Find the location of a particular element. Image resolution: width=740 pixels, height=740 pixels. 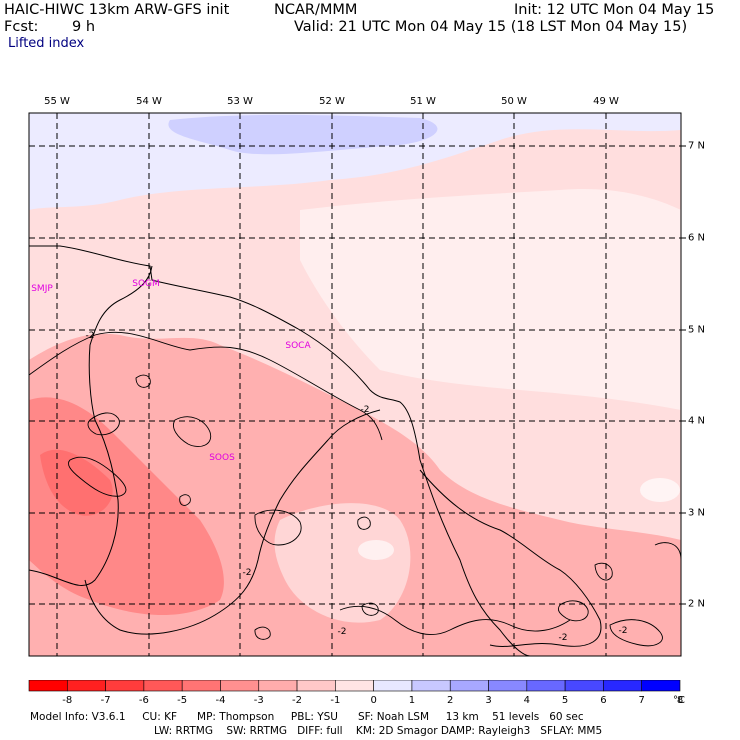

model-title: HAIC-HIWC 13km ARW-GFS init is located at coordinates (117, 10).